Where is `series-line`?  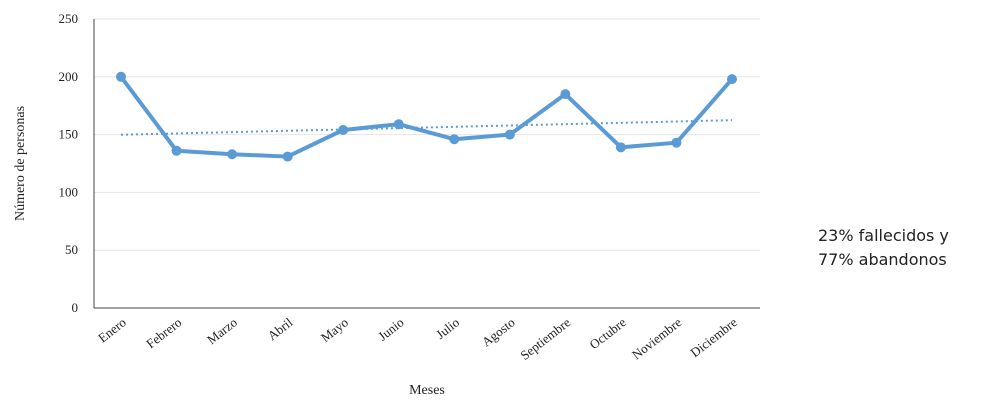 series-line is located at coordinates (426, 116).